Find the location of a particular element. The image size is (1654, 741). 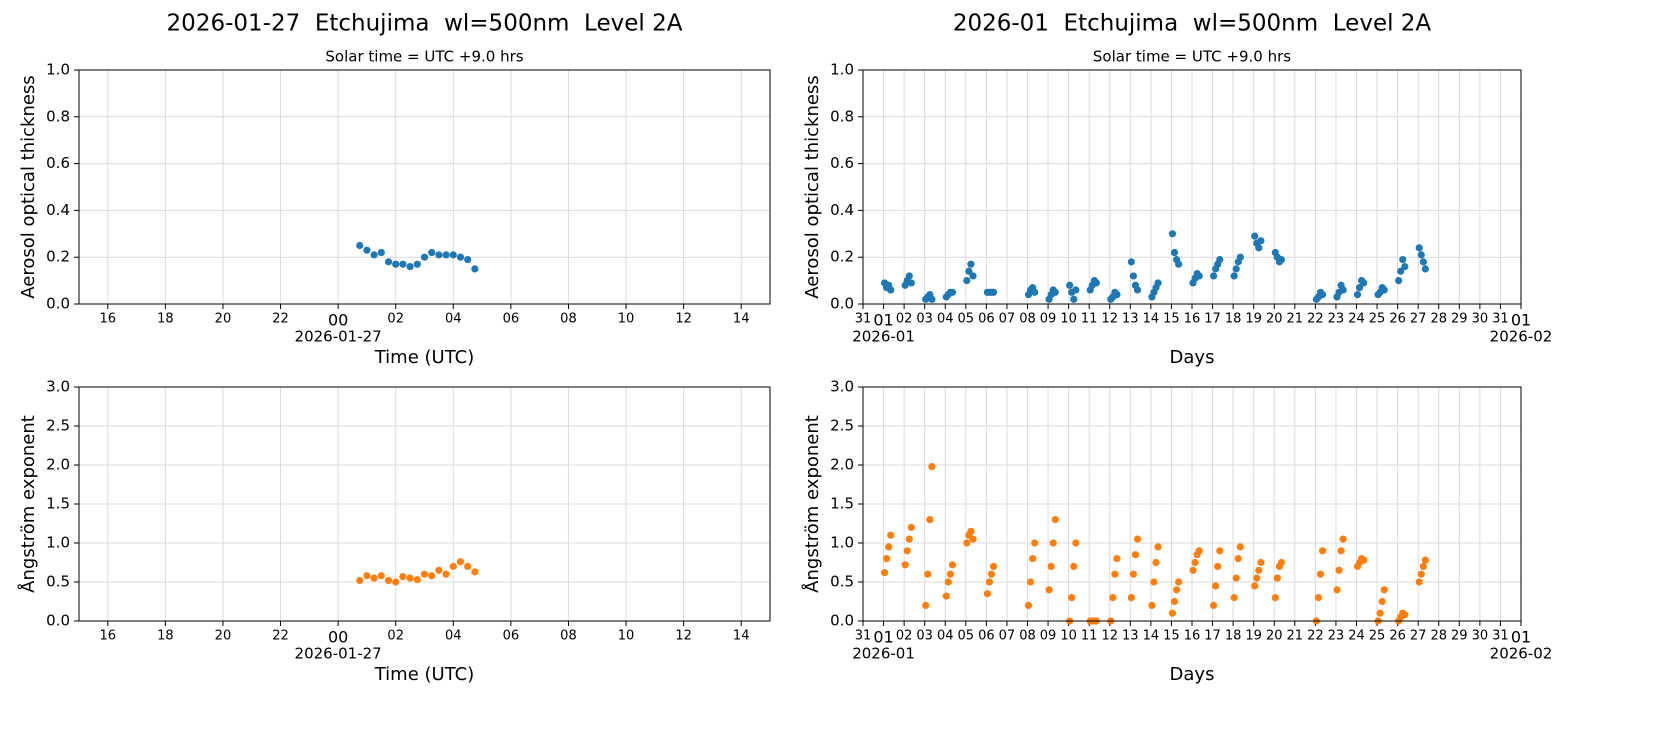

x-tick-label: 14 is located at coordinates (1151, 319).